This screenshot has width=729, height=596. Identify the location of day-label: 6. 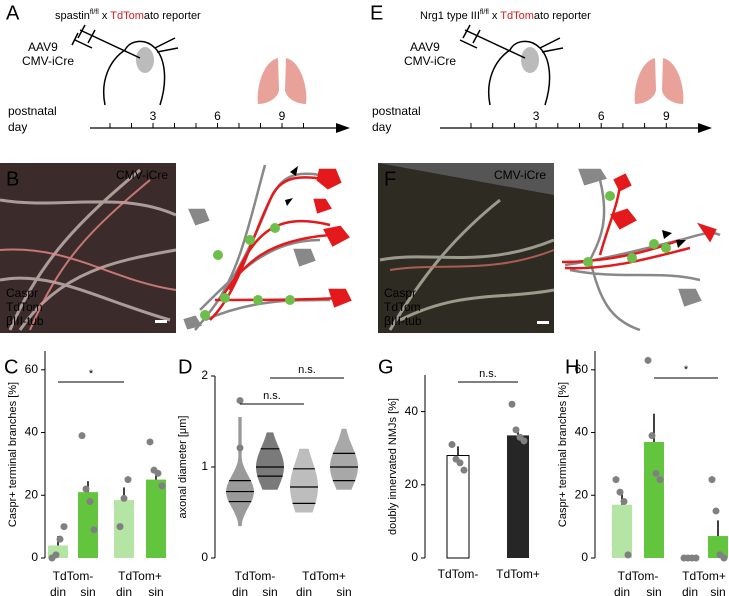
(217, 116).